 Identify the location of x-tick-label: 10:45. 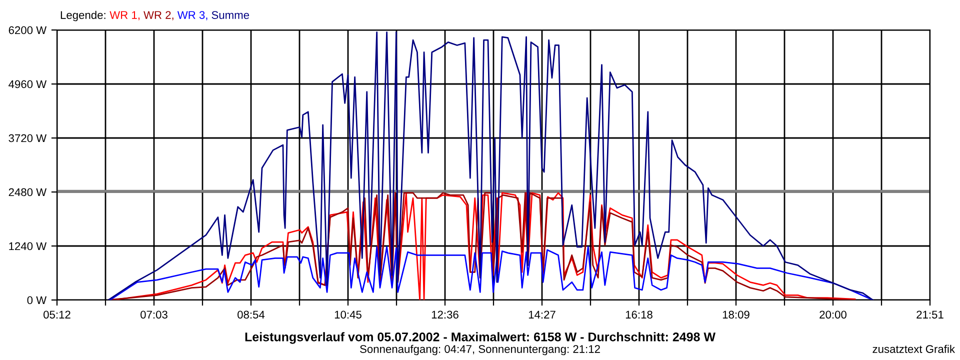
(348, 314).